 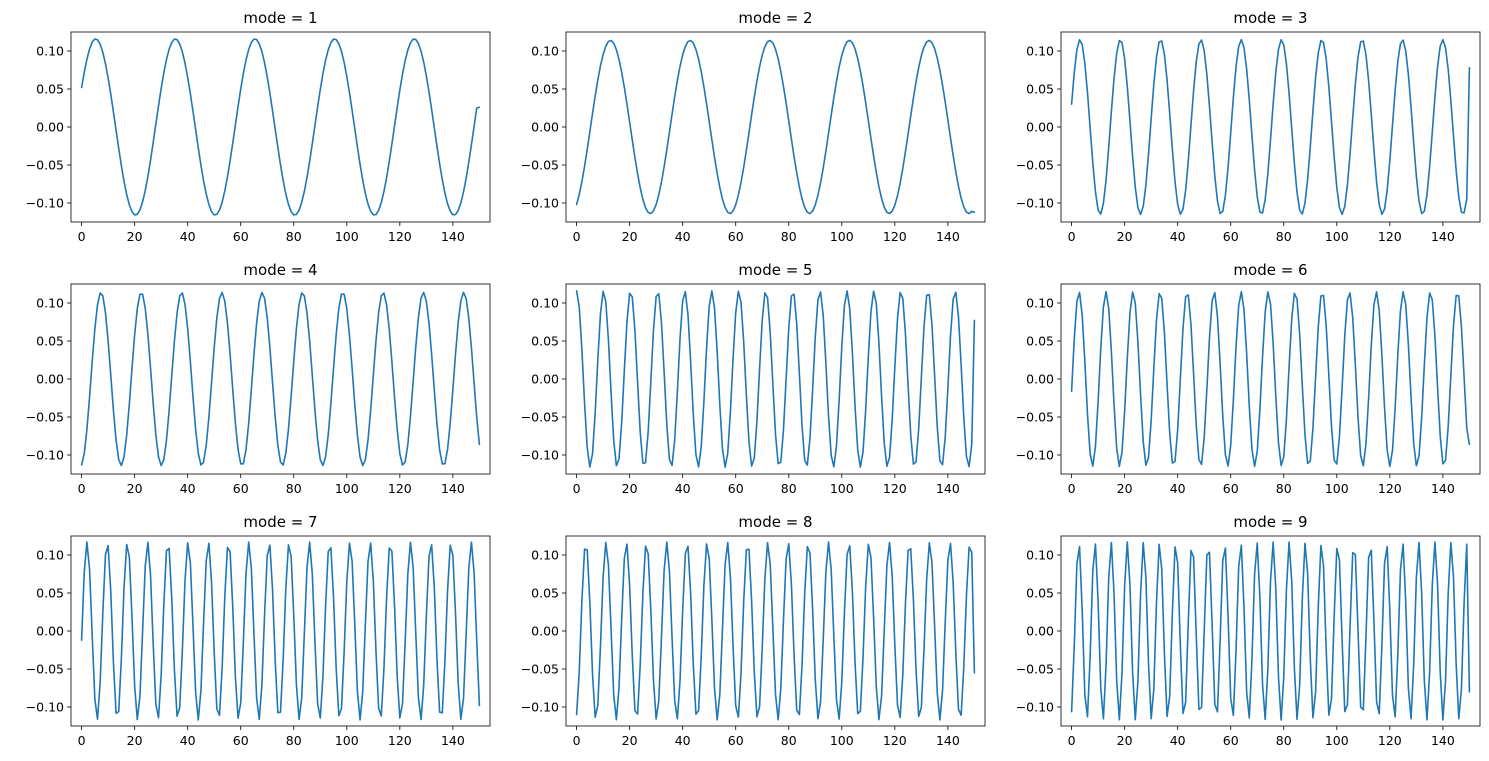 I want to click on subplot-title: mode = 6, so click(x=1270, y=270).